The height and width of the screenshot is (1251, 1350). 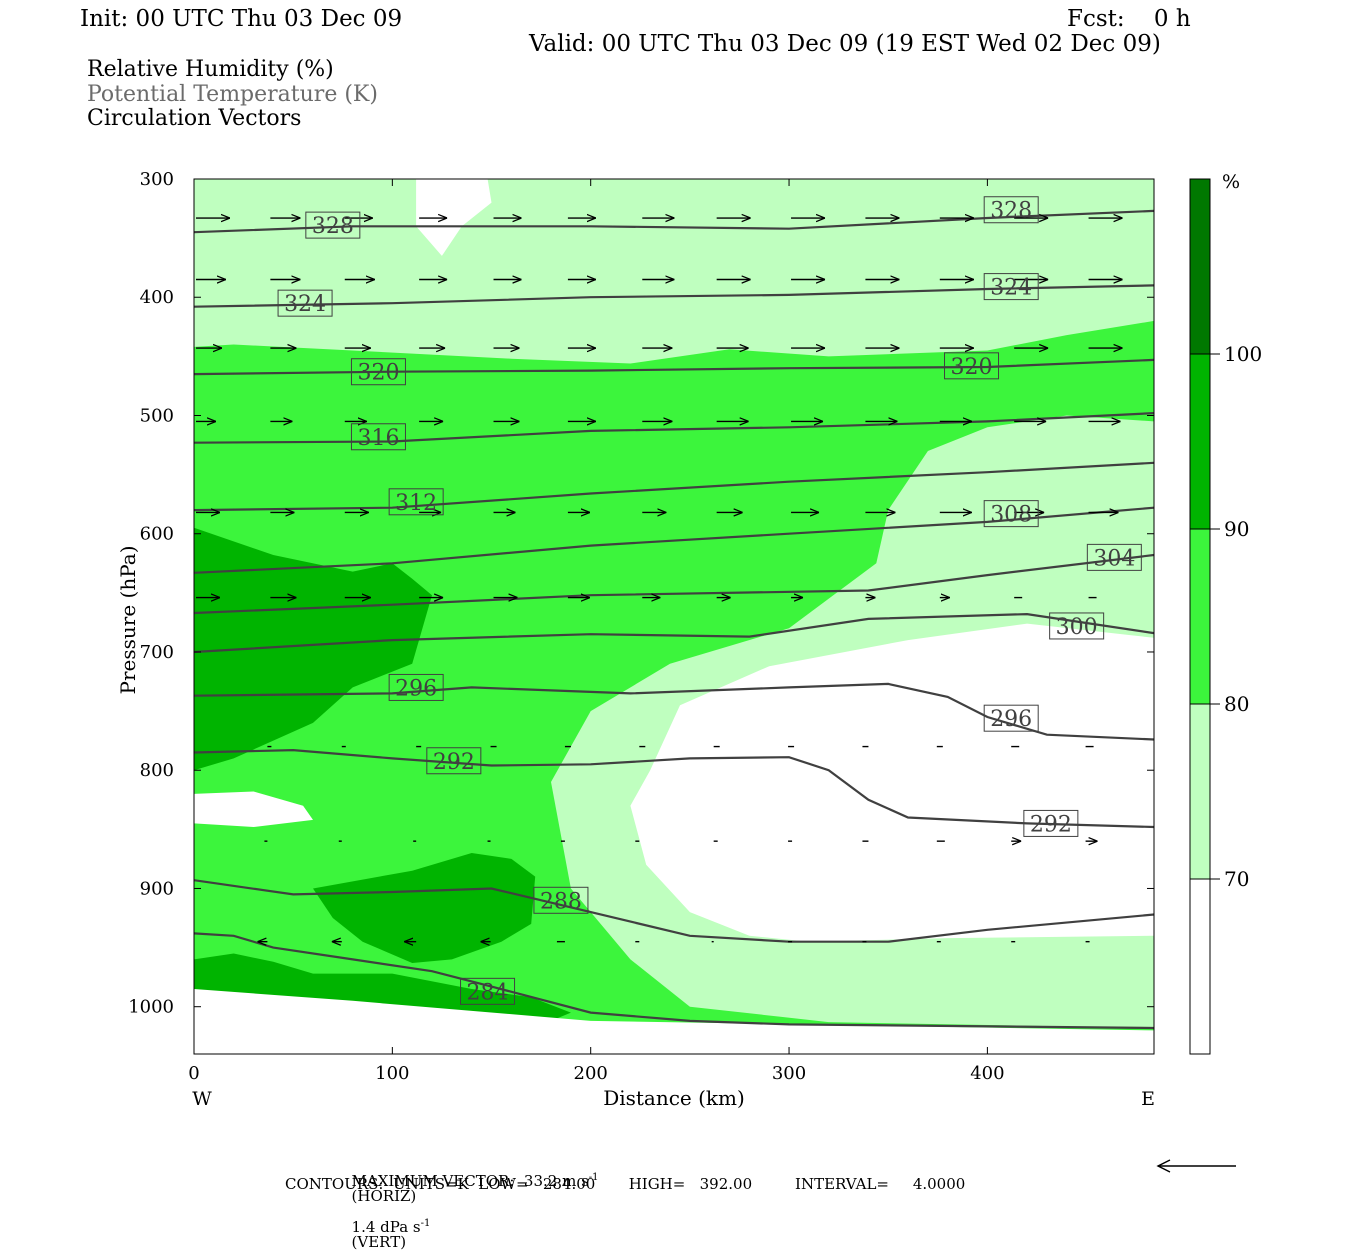 I want to click on x-tick-label: 200, so click(x=591, y=1073).